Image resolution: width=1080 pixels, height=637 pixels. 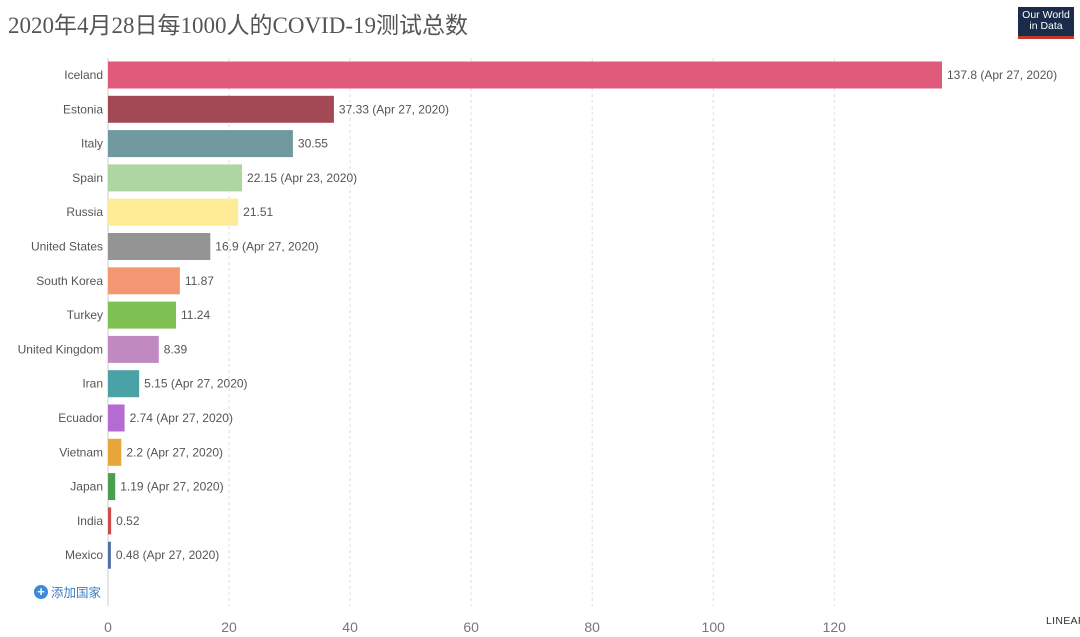 I want to click on category-label: Italy, so click(x=92, y=144).